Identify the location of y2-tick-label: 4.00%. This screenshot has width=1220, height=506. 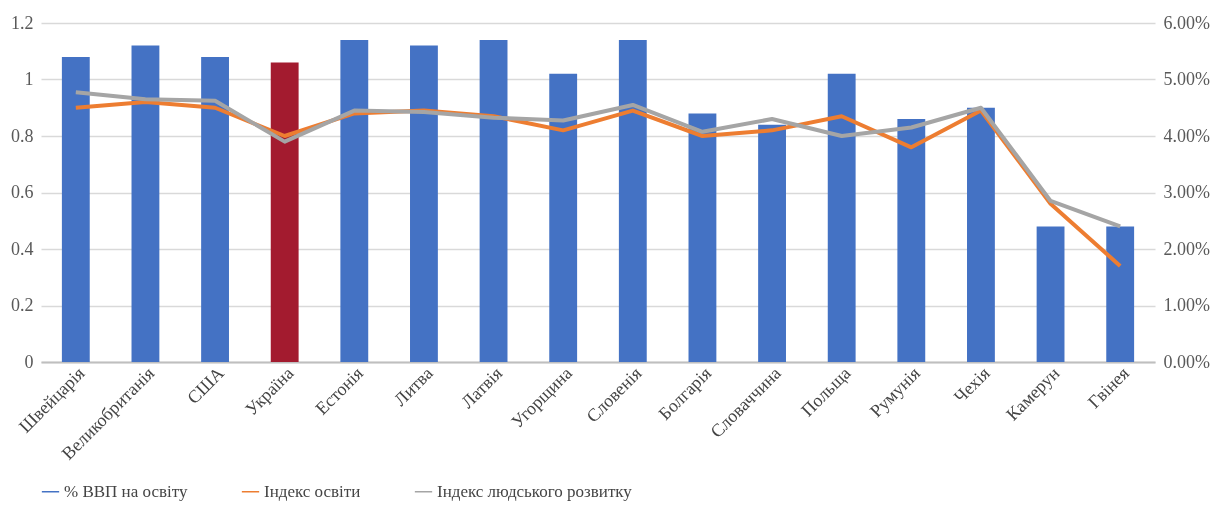
(1186, 135).